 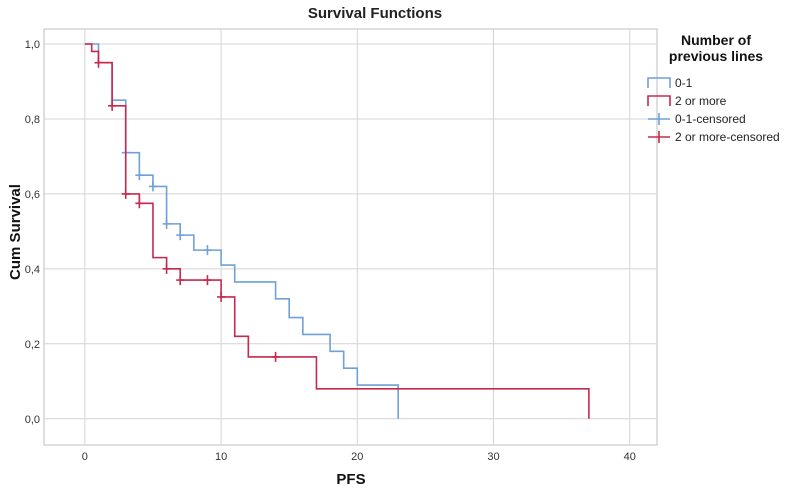 I want to click on x-tick-label-2: 20, so click(x=357, y=457).